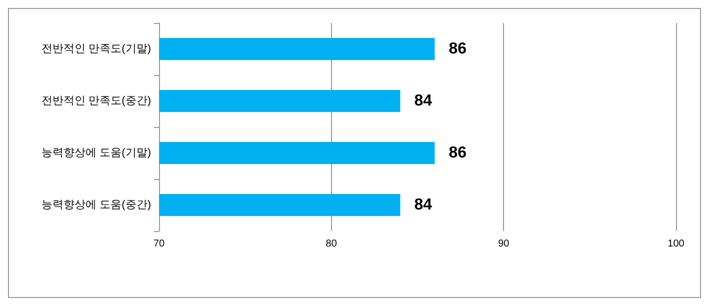  Describe the element at coordinates (676, 244) in the screenshot. I see `x-tick-label: 100` at that location.